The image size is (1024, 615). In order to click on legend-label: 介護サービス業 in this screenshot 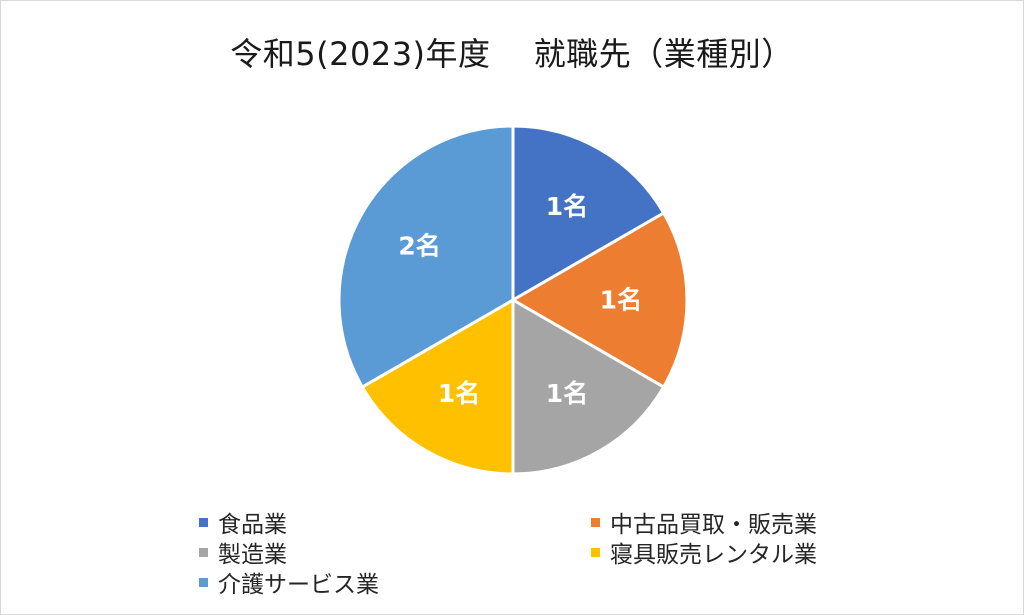, I will do `click(298, 585)`.